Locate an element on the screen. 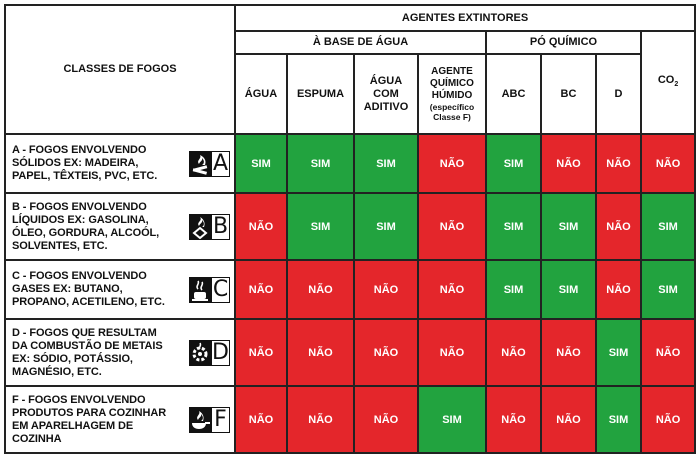 The image size is (700, 454). class-description-line: EM APARELHAGEM DE is located at coordinates (73, 425).